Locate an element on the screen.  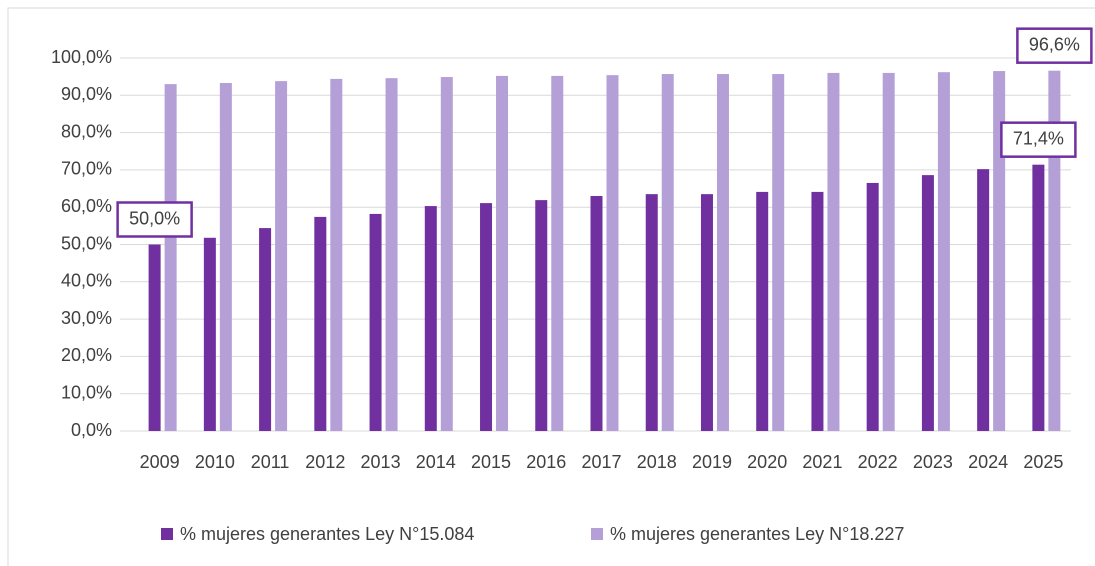
y-tick-label: 90,0% is located at coordinates (86, 94).